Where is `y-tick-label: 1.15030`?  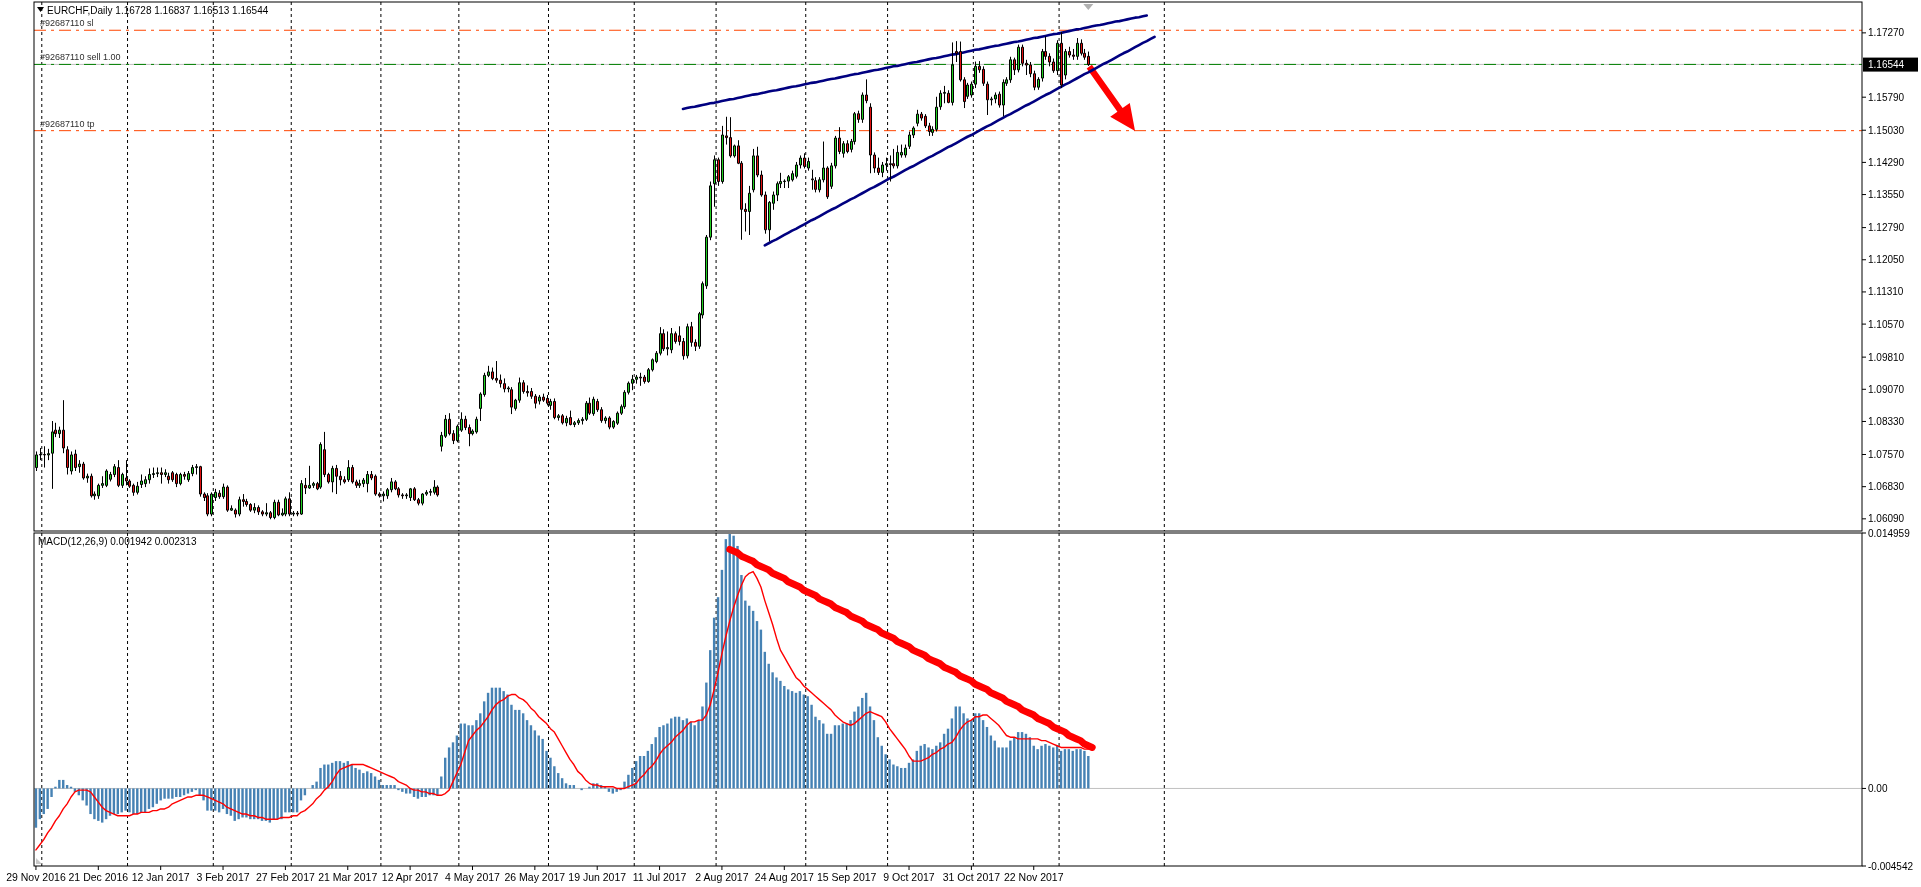
y-tick-label: 1.15030 is located at coordinates (1886, 130).